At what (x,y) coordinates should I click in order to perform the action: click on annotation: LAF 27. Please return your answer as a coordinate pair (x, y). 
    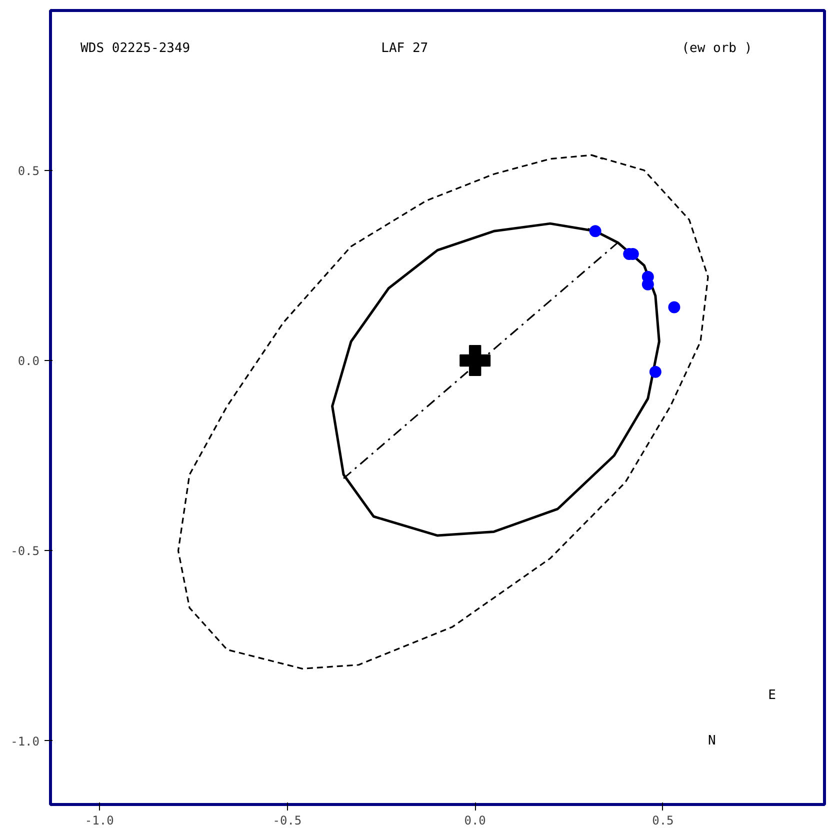
    Looking at the image, I should click on (404, 48).